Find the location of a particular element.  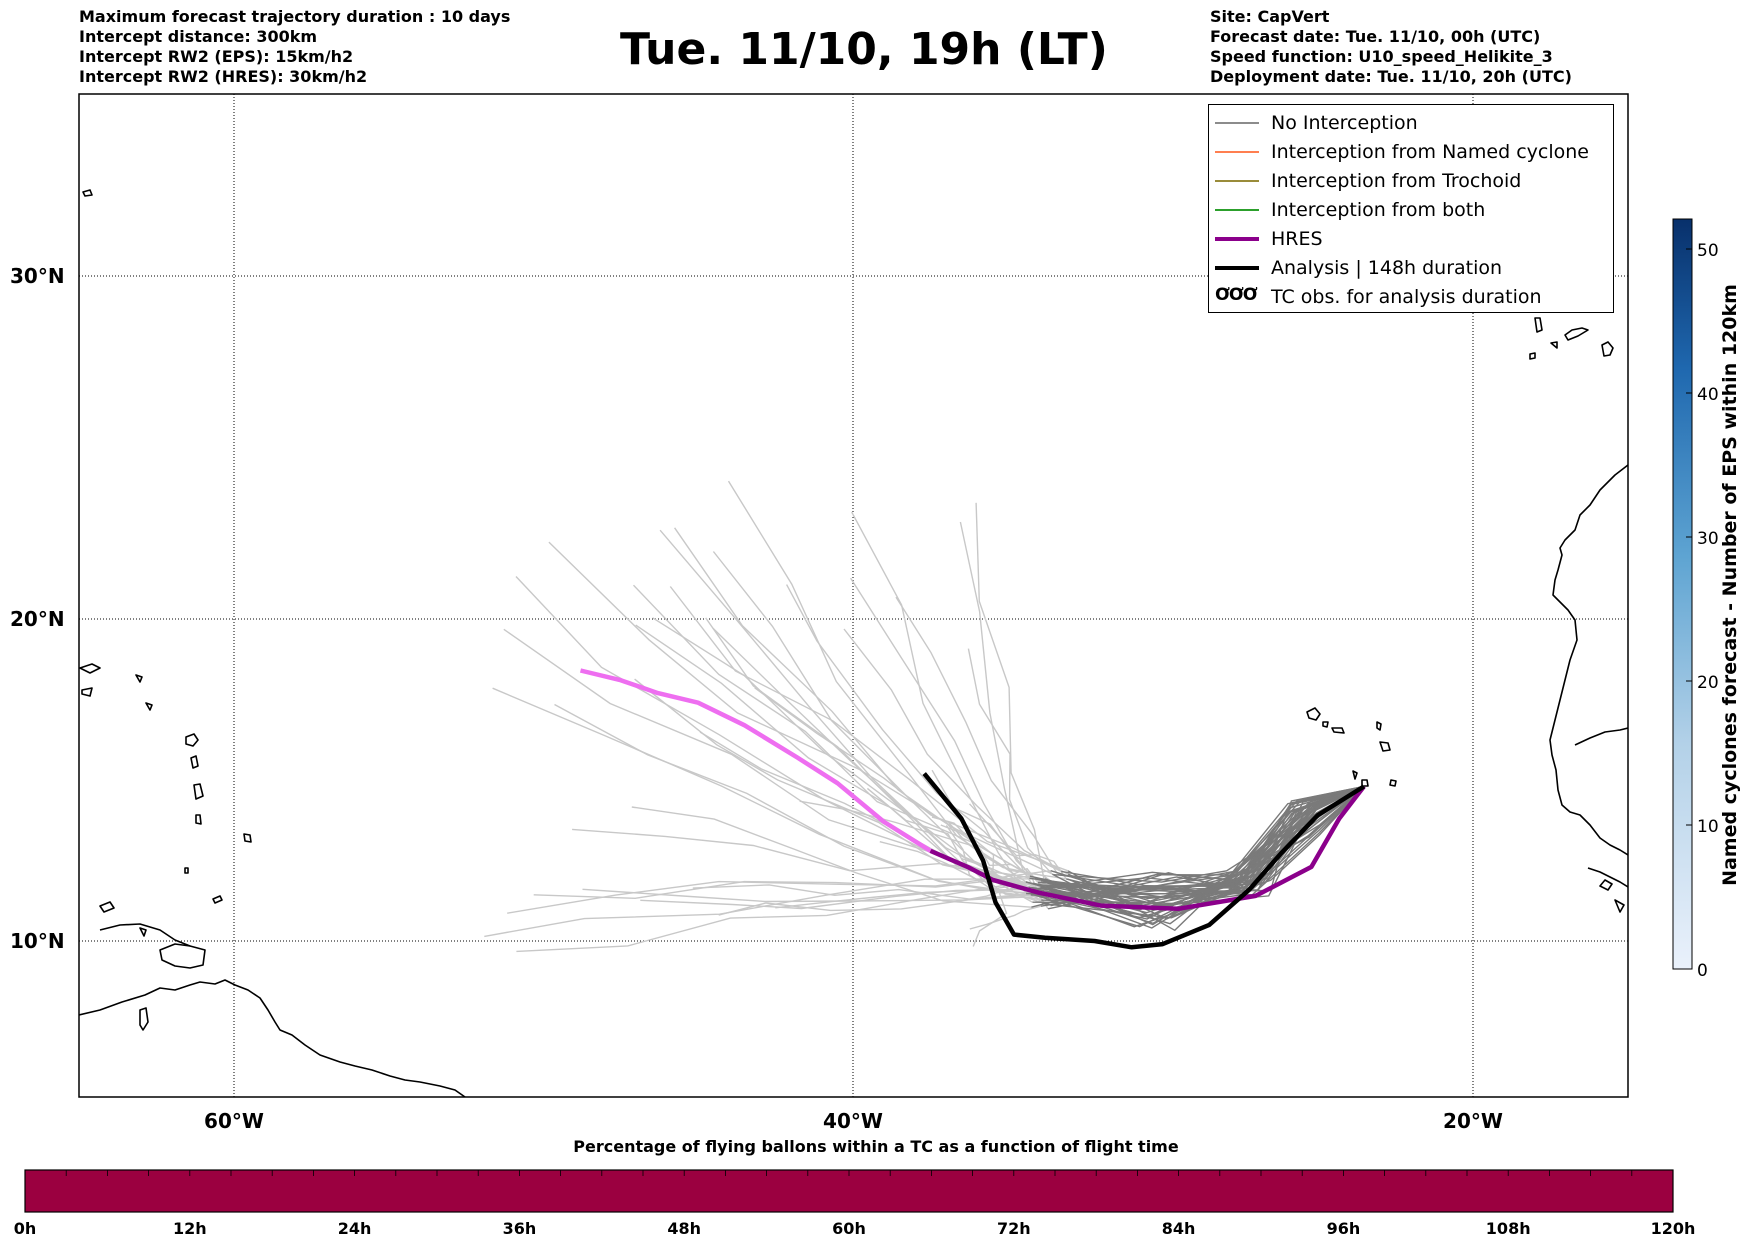

island-cape-verde-sao-vicente is located at coordinates (1325, 724).